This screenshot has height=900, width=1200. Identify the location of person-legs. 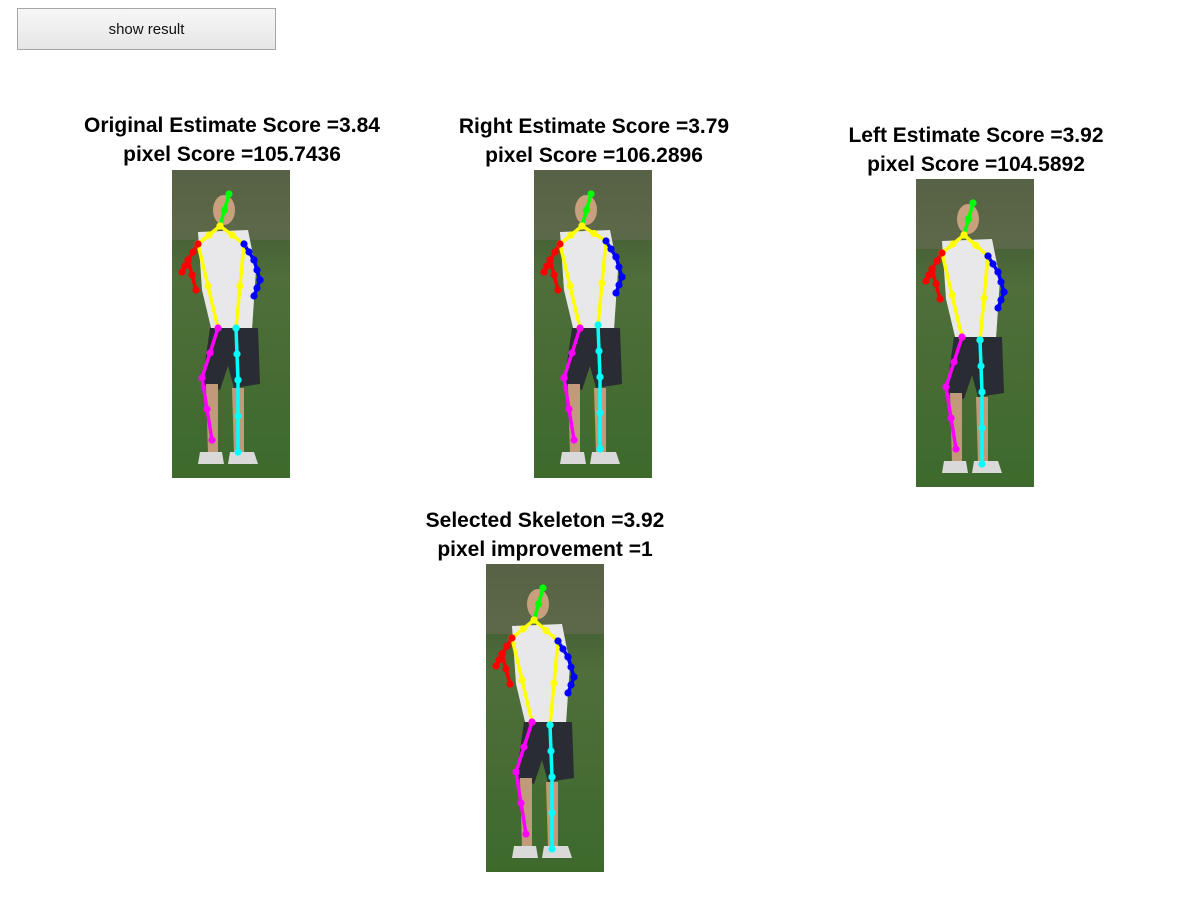
(969, 428).